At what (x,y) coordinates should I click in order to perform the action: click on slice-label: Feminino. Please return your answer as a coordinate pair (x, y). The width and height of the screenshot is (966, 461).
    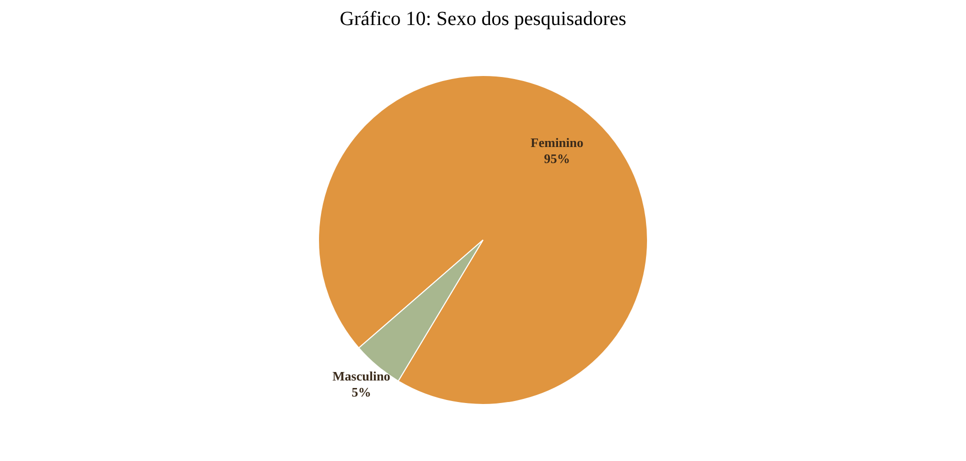
    Looking at the image, I should click on (557, 142).